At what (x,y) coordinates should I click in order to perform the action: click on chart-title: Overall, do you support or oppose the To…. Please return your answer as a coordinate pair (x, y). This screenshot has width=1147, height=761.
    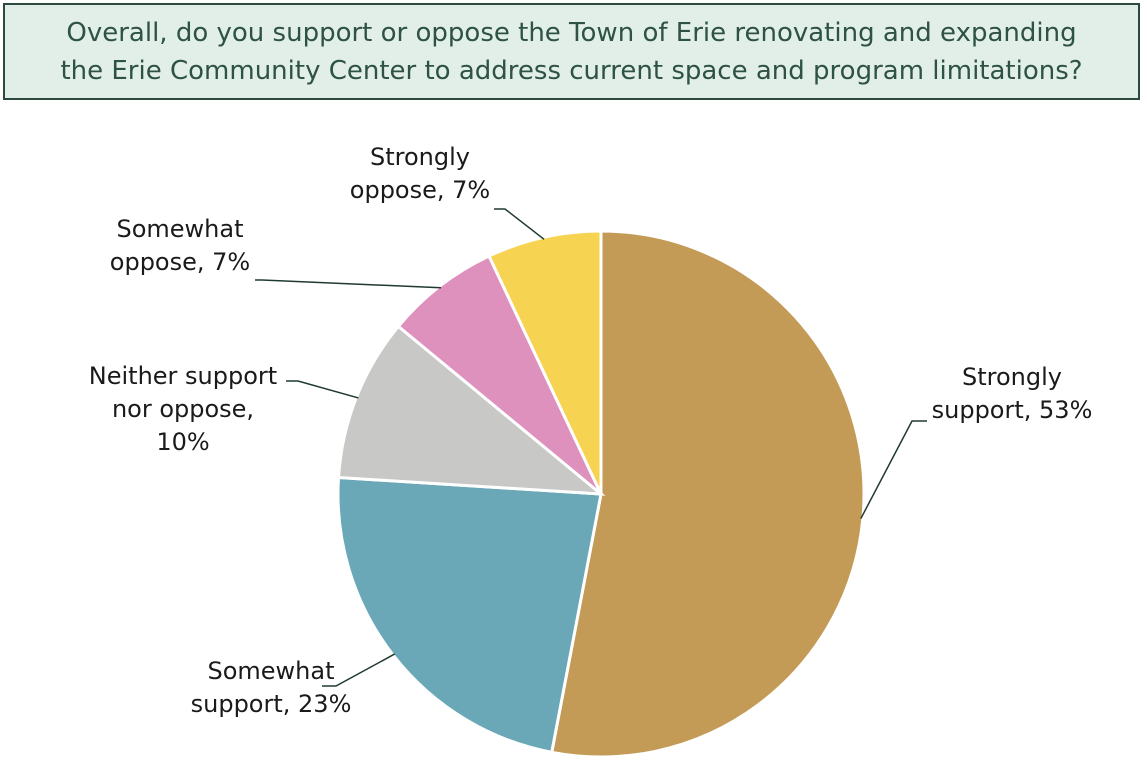
    Looking at the image, I should click on (571, 51).